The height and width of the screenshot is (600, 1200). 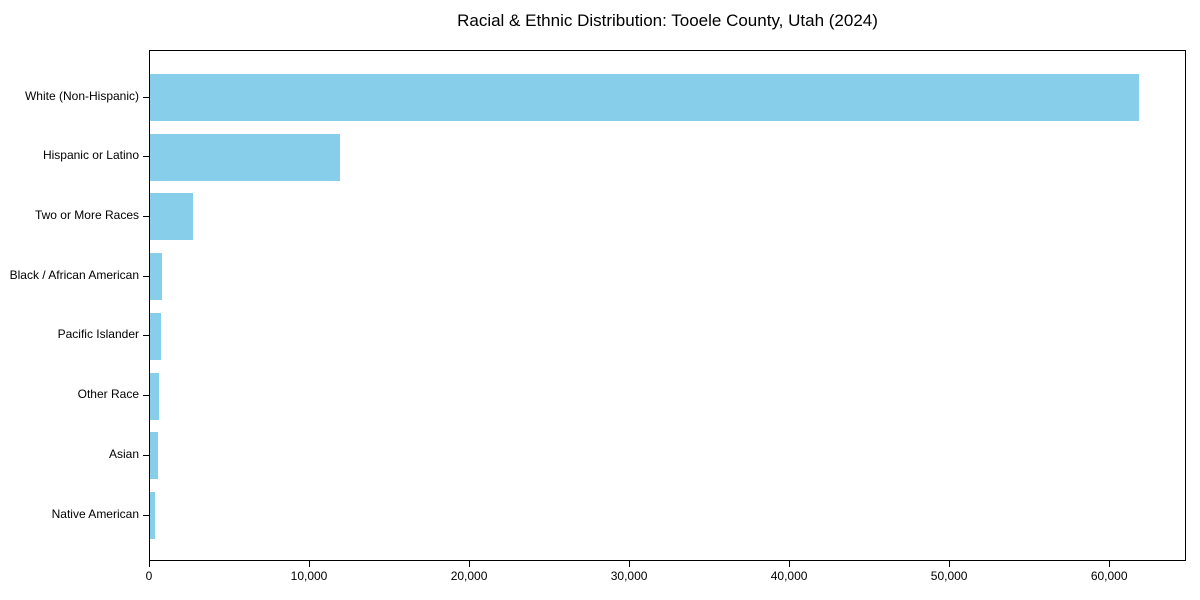 I want to click on bar-other-race, so click(x=154, y=396).